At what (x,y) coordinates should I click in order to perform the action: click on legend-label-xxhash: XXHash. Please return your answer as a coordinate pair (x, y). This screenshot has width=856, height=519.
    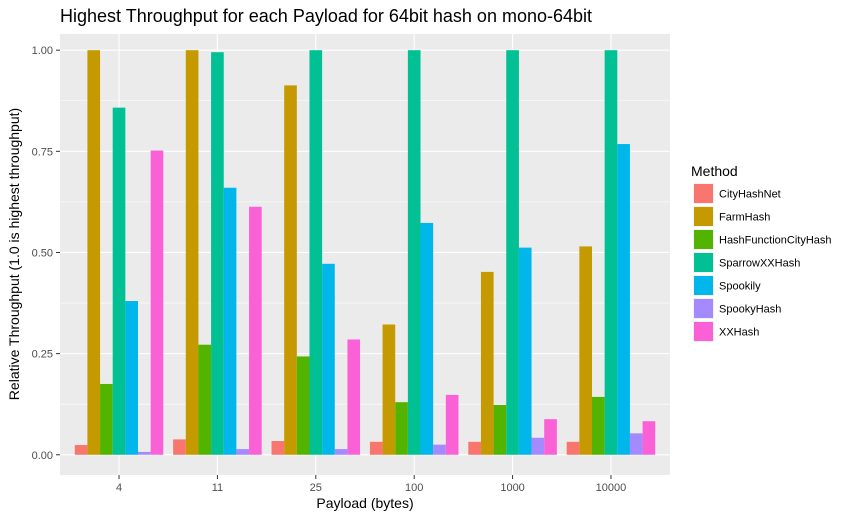
    Looking at the image, I should click on (739, 333).